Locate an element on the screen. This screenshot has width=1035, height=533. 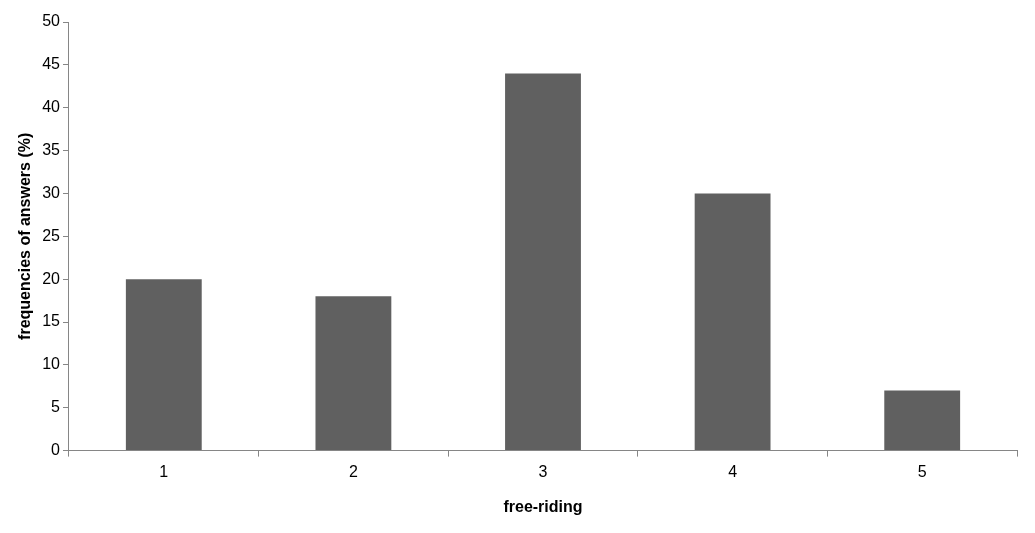
y-tick-label: 25 is located at coordinates (51, 235).